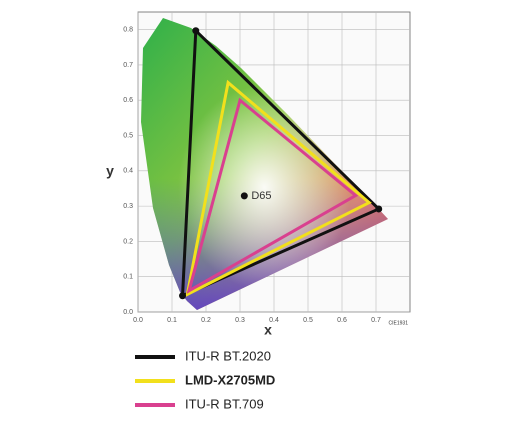 The height and width of the screenshot is (427, 520). Describe the element at coordinates (240, 320) in the screenshot. I see `x-tick-label: 0.3` at that location.